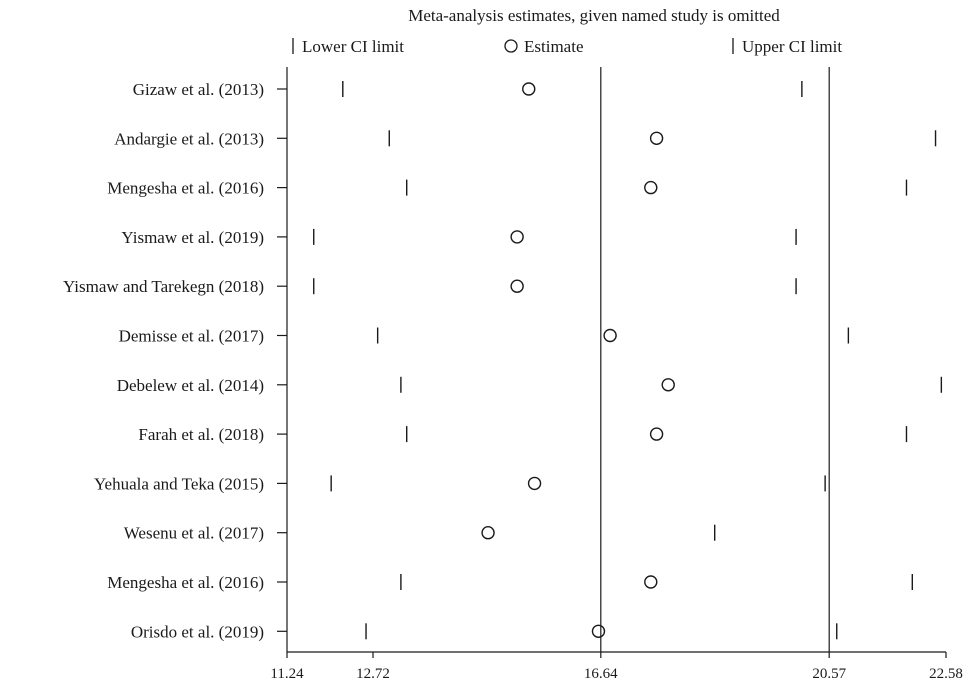 This screenshot has width=971, height=688. Describe the element at coordinates (530, 385) in the screenshot. I see `study-row: Debelew et al. (2014)` at that location.